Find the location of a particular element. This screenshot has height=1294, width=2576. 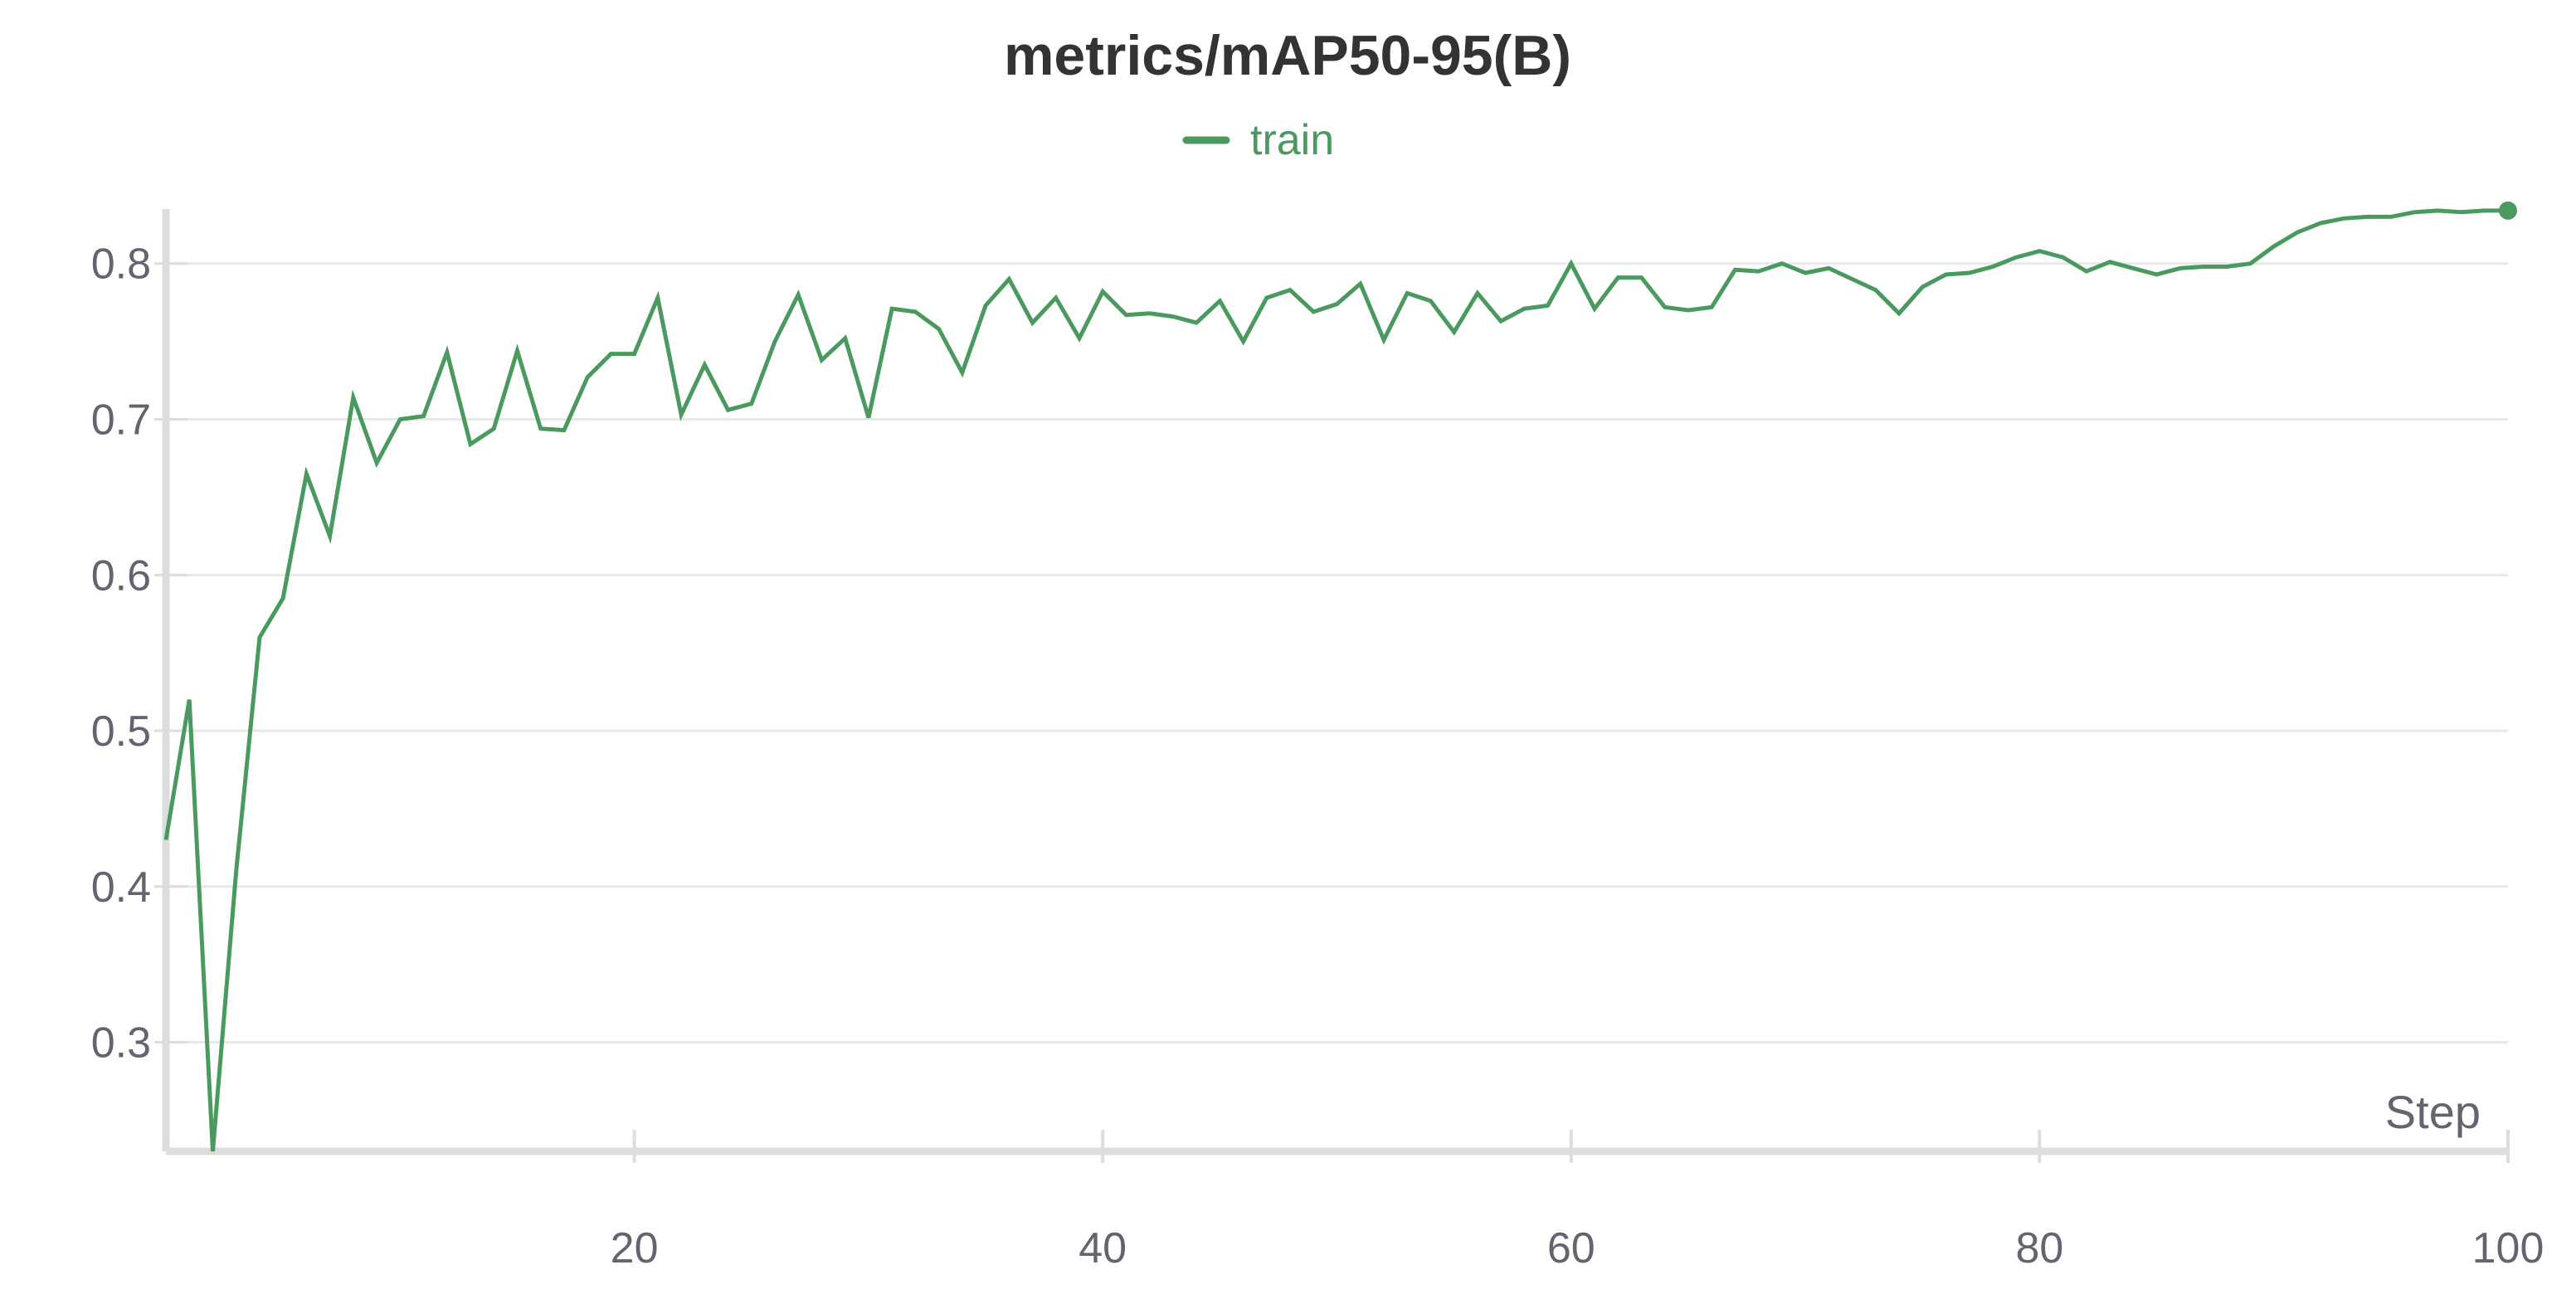

series-endpoint-marker is located at coordinates (2508, 210).